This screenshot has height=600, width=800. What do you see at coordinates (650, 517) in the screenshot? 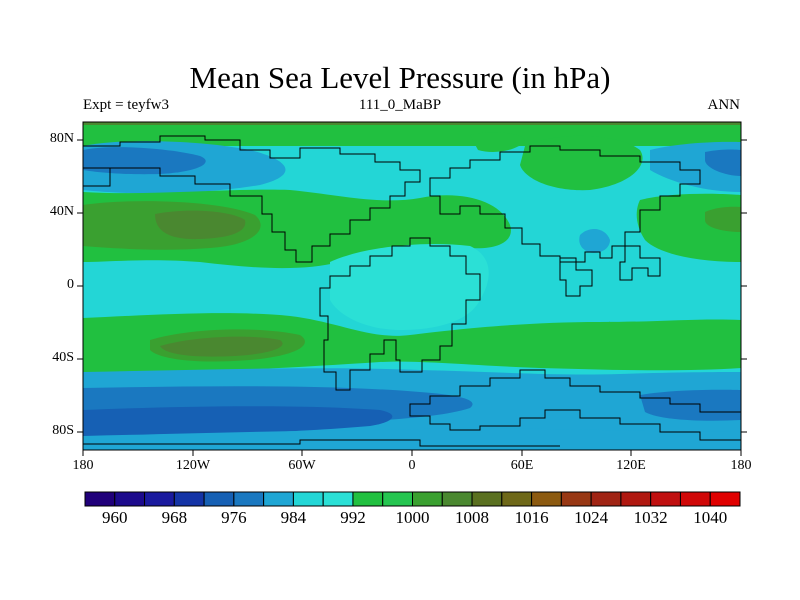
I see `colorbar-label: 1032` at bounding box center [650, 517].